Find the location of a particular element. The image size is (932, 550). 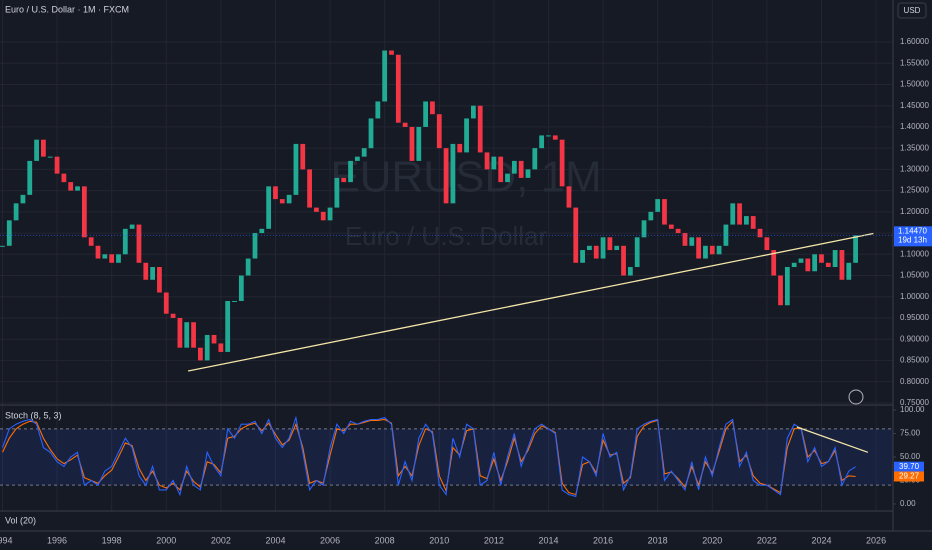

x-tick-label: 2016 is located at coordinates (603, 540).